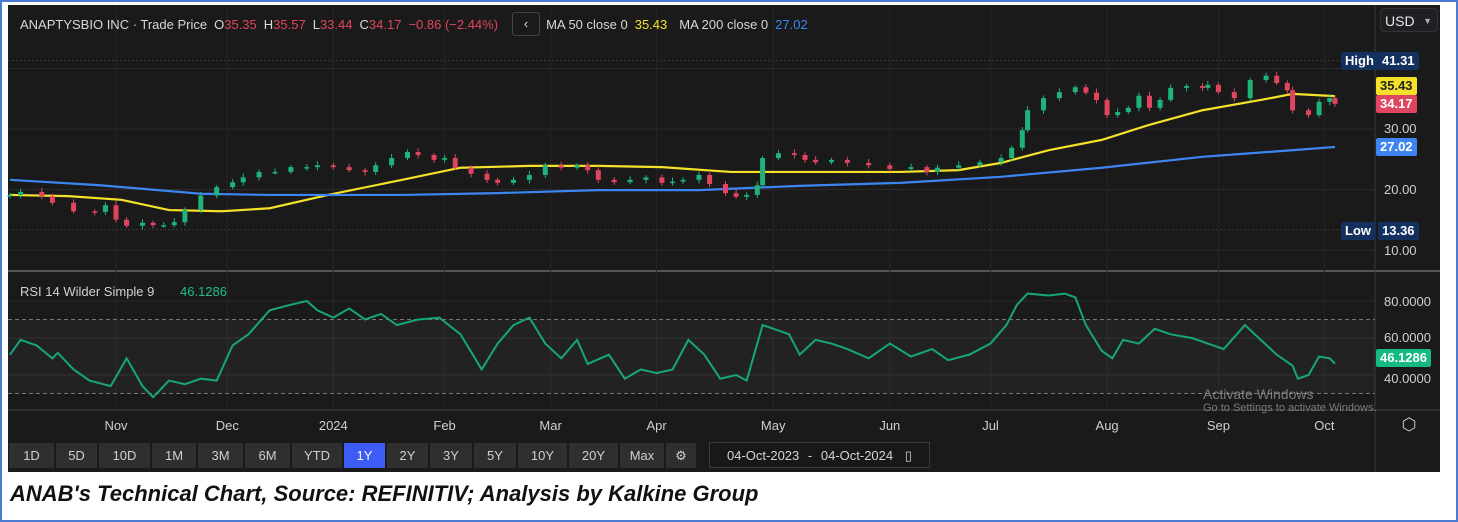 The image size is (1458, 522). I want to click on range-max-button: Max, so click(642, 455).